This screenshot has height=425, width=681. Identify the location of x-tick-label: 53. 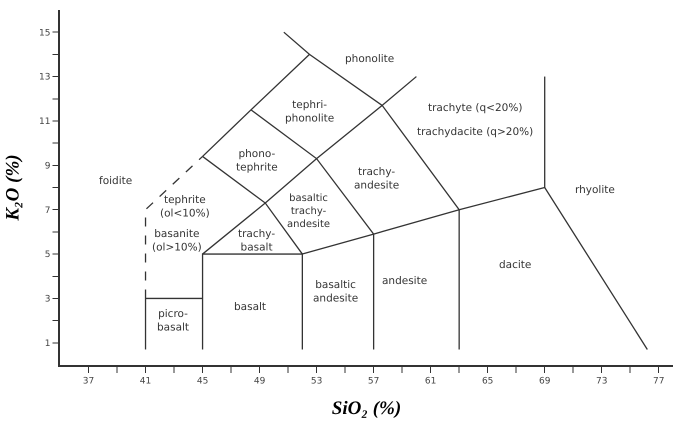
(316, 381).